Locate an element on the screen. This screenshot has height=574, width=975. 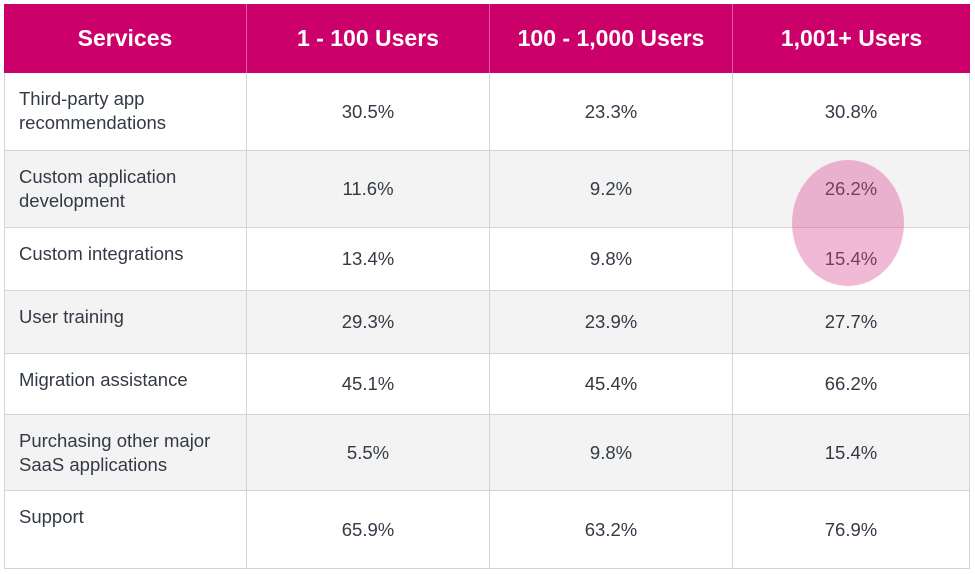
table-row: Support 65.9% 63.2% 76.9% is located at coordinates (487, 530).